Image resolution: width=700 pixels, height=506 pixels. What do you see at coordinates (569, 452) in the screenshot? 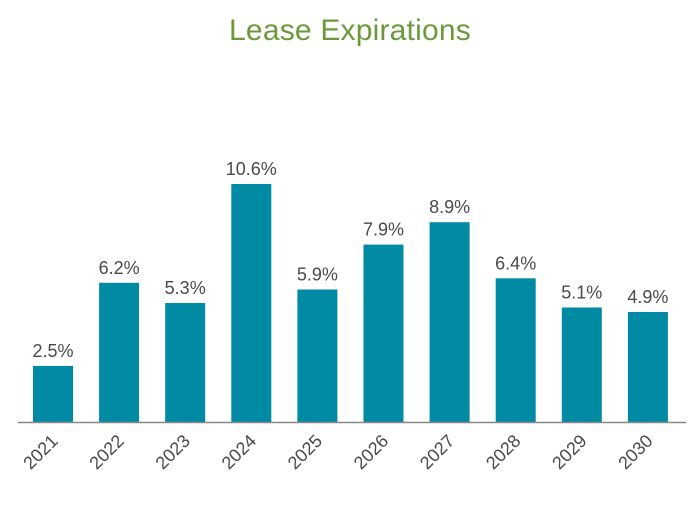
I see `x-tick-label-2029: 2029` at bounding box center [569, 452].